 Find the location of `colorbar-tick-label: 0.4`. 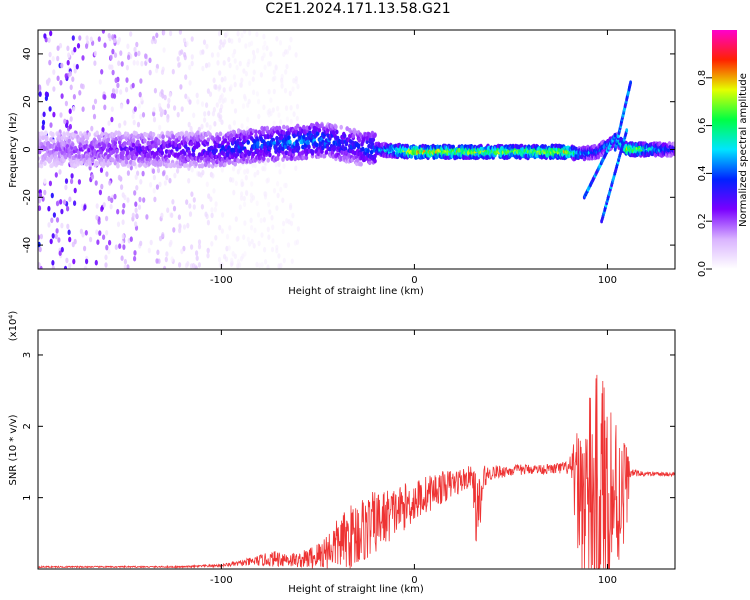

colorbar-tick-label: 0.4 is located at coordinates (702, 173).